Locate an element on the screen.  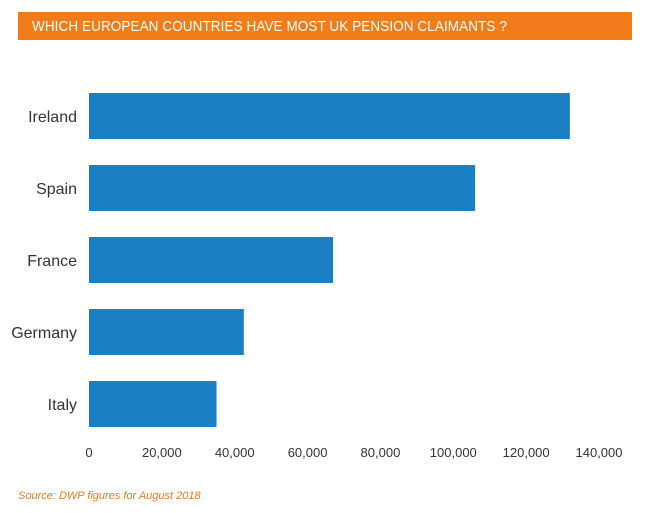
x-tick-label-60000: 60,000 is located at coordinates (308, 452).